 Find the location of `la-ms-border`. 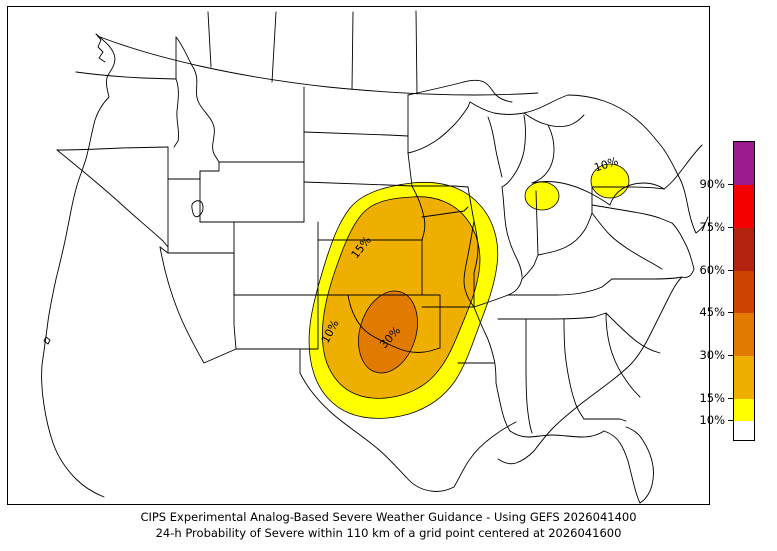

la-ms-border is located at coordinates (503, 407).